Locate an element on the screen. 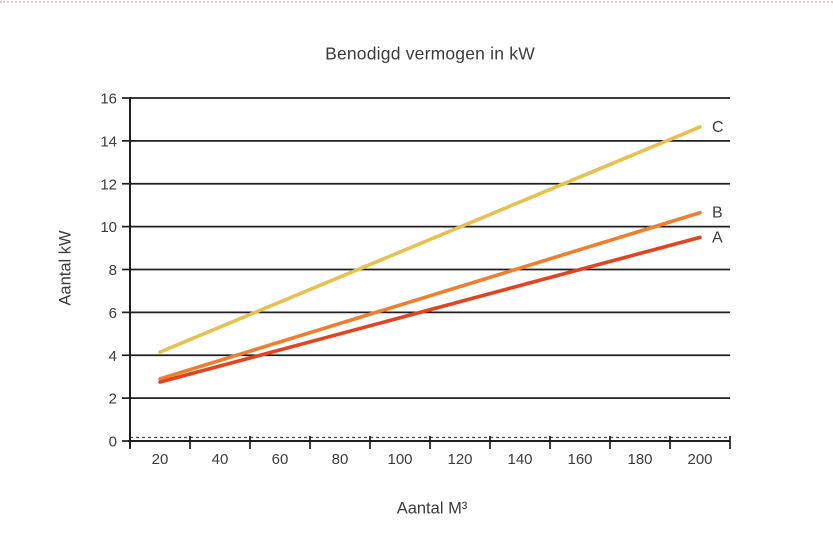  x-tick-label: 40 is located at coordinates (220, 459).